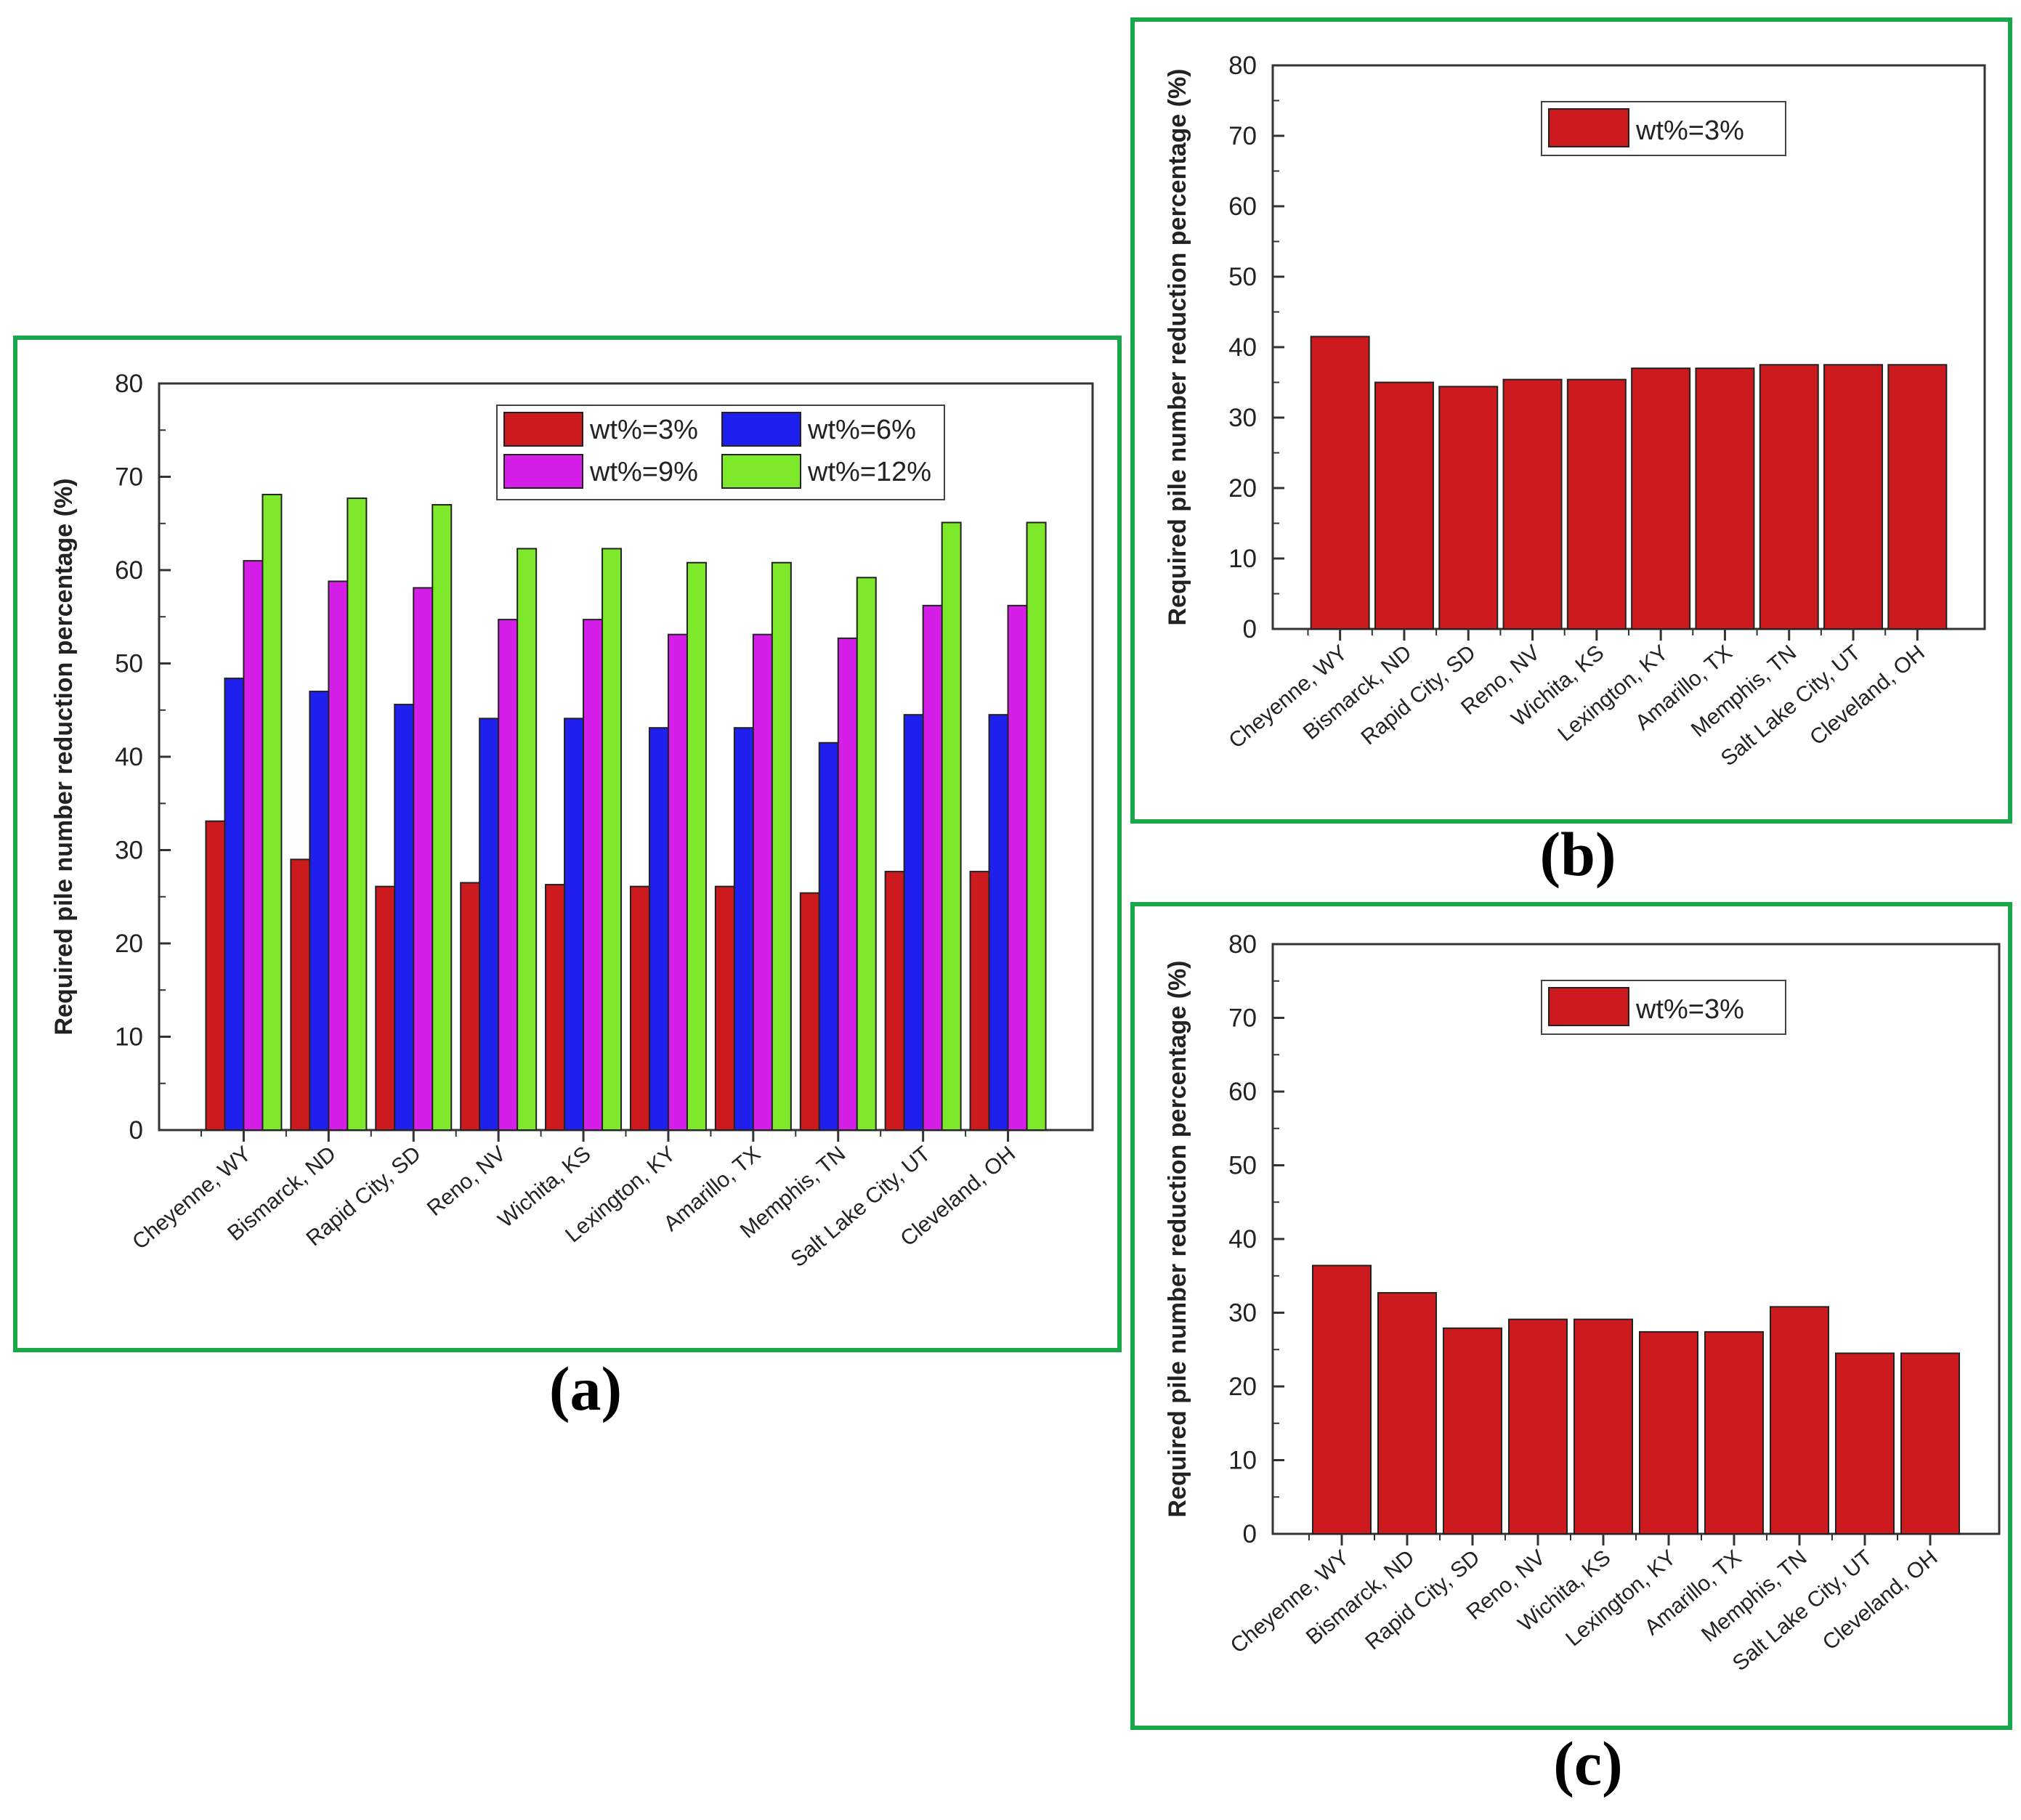  I want to click on bar-wt%=6%-Rapid City, SD, so click(404, 918).